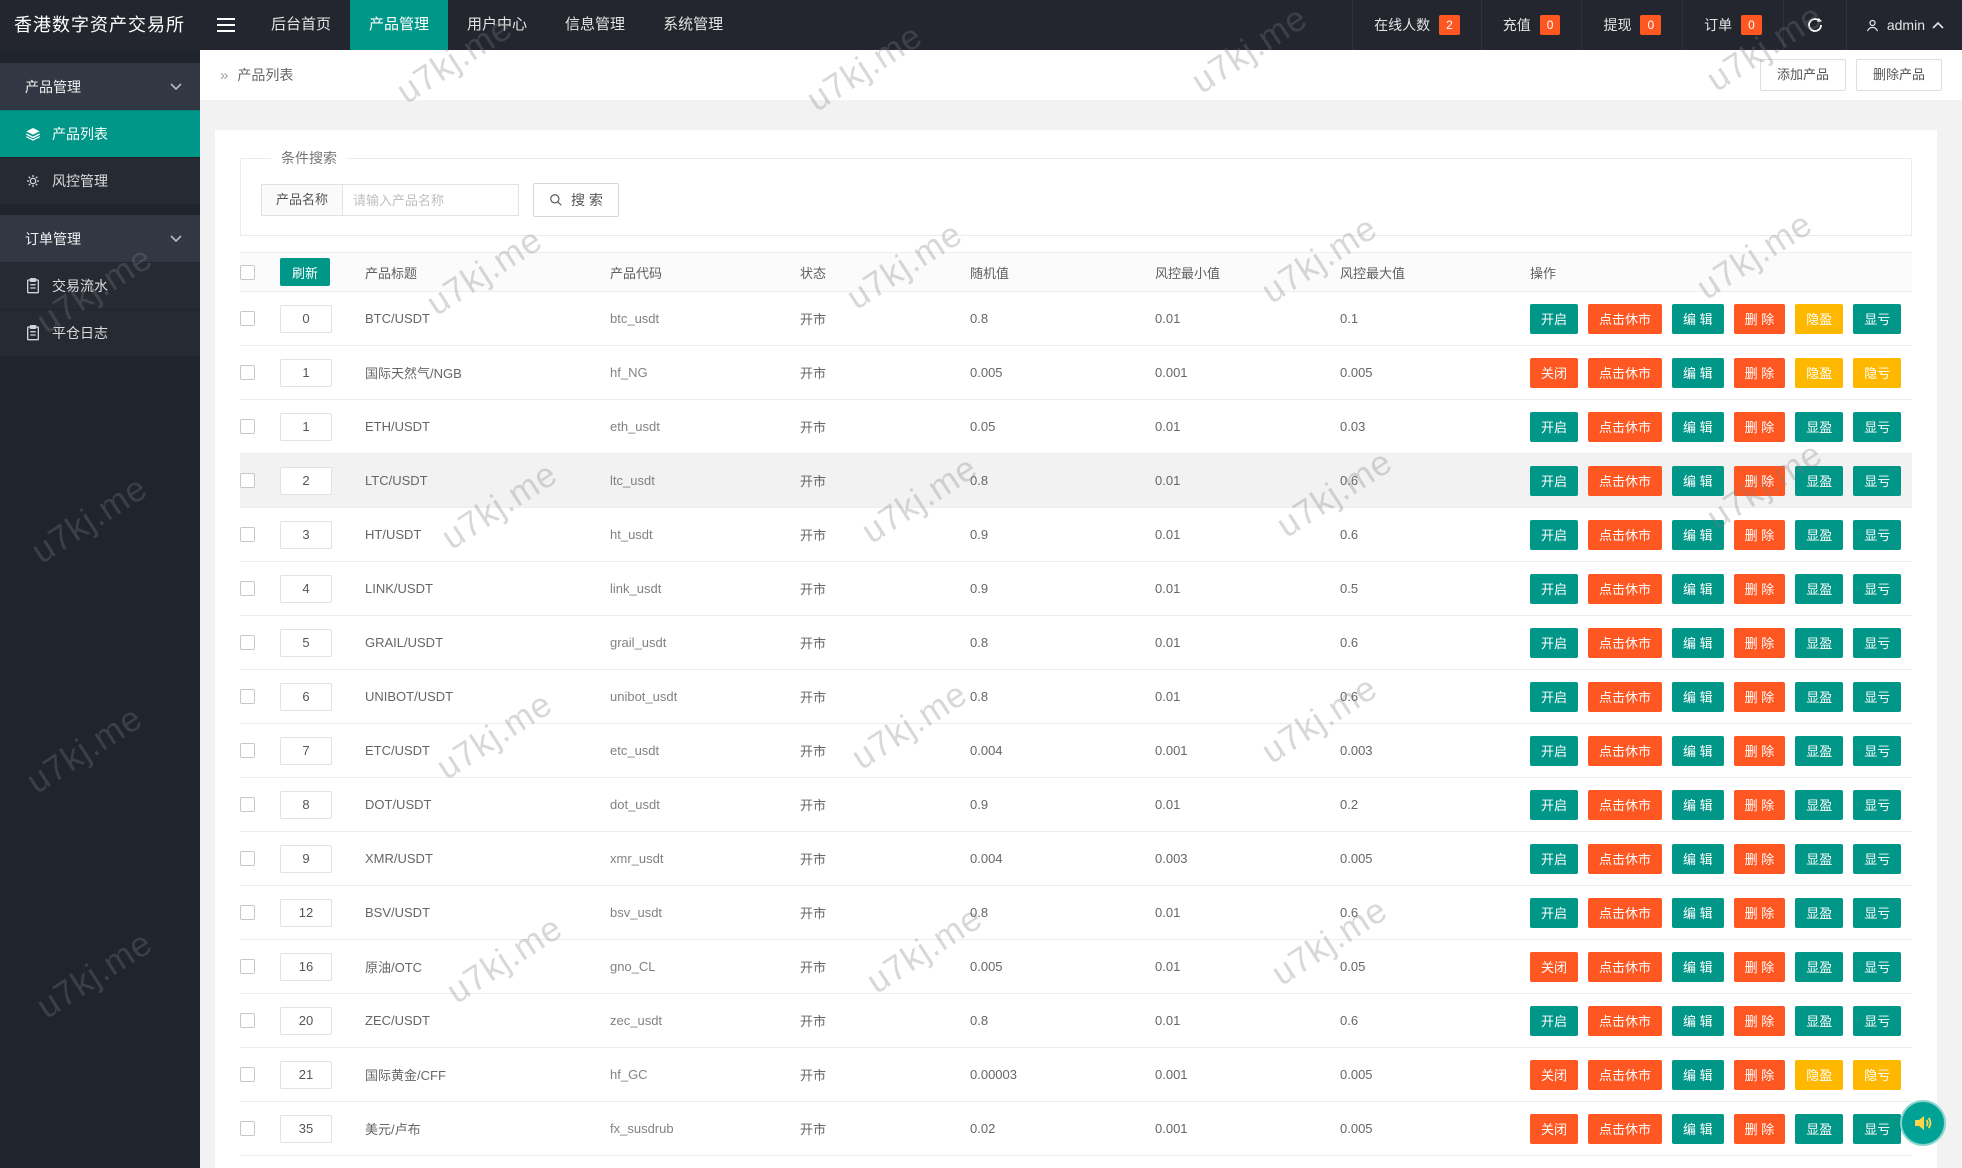 This screenshot has height=1168, width=1962. What do you see at coordinates (431, 200) in the screenshot?
I see `product-name-input` at bounding box center [431, 200].